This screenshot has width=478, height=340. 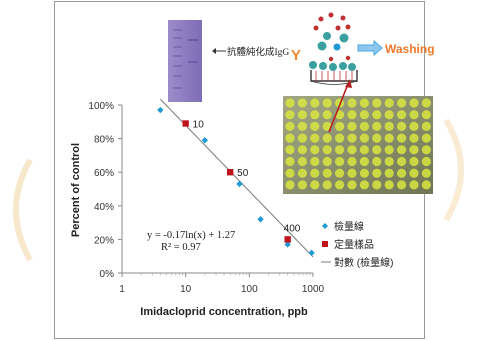 I want to click on washing-arrow-icon, so click(x=370, y=48).